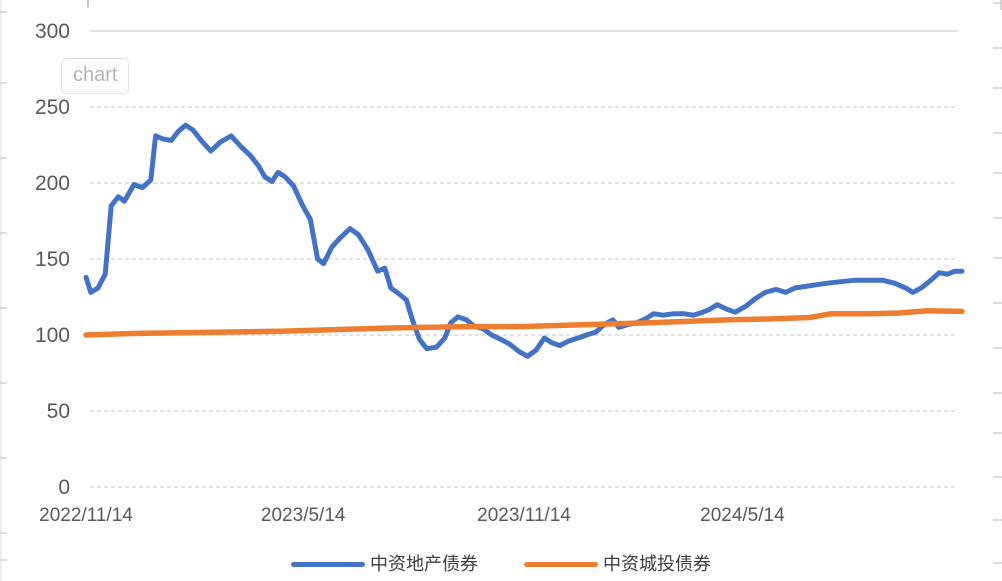  I want to click on y-axis-tick-label-100: 100, so click(52, 335).